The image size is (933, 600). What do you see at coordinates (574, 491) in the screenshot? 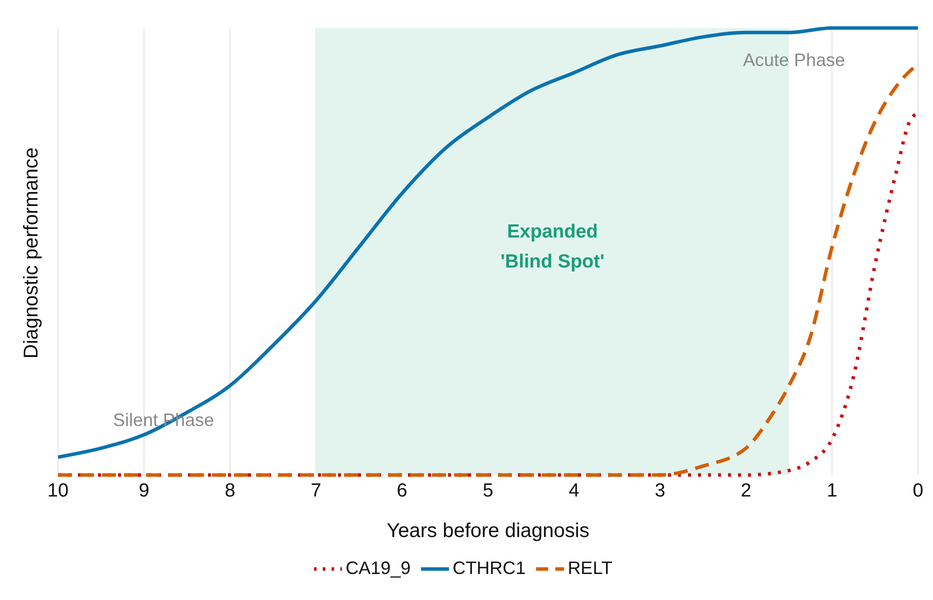
I see `x-tick-label: 4` at bounding box center [574, 491].